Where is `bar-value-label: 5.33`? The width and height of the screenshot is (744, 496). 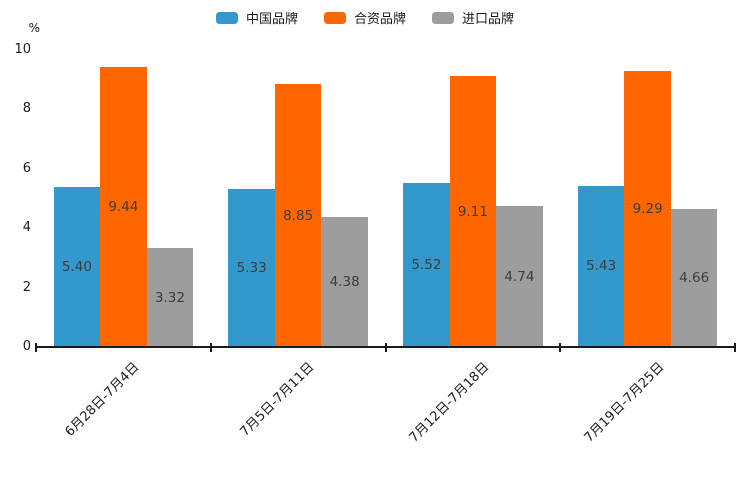
bar-value-label: 5.33 is located at coordinates (251, 267).